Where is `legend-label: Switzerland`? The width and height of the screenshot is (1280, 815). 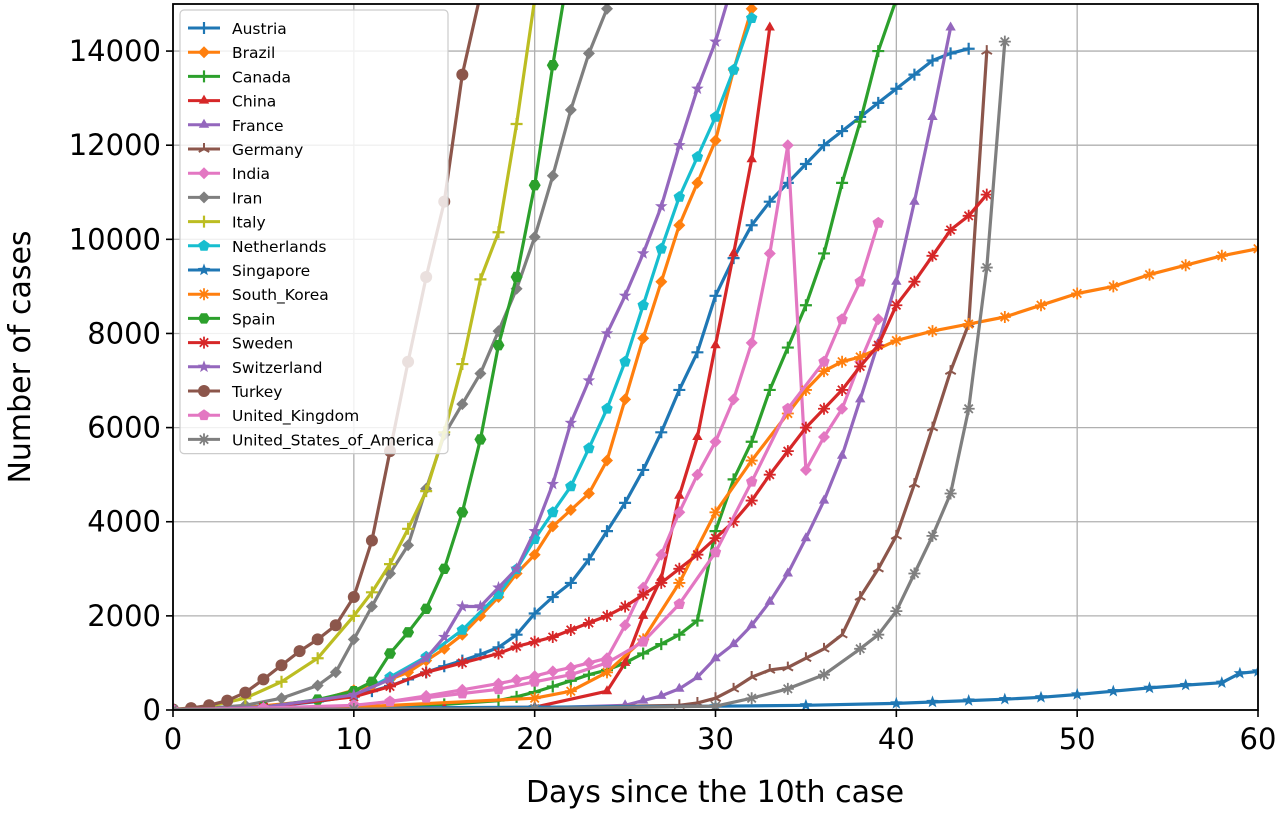
legend-label: Switzerland is located at coordinates (277, 368).